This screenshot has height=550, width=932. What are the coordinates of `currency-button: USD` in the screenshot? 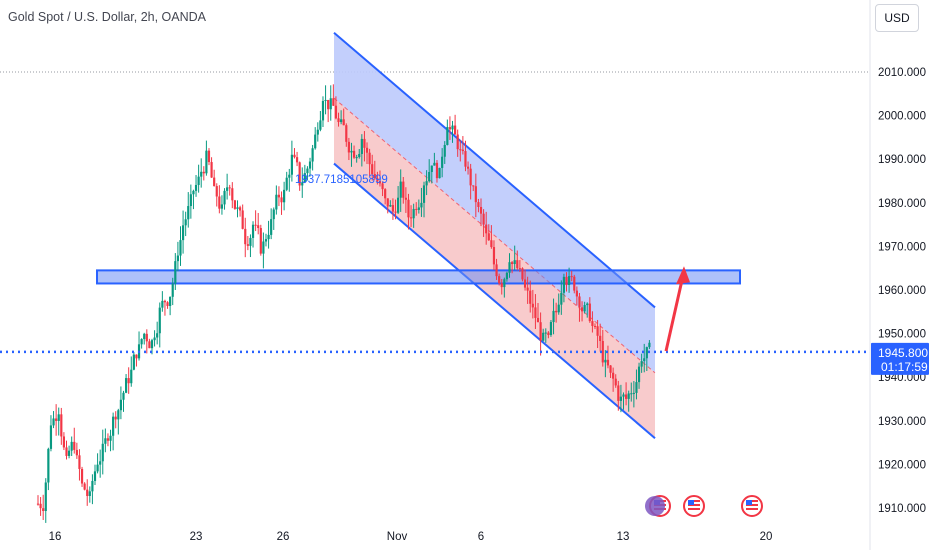 It's located at (897, 18).